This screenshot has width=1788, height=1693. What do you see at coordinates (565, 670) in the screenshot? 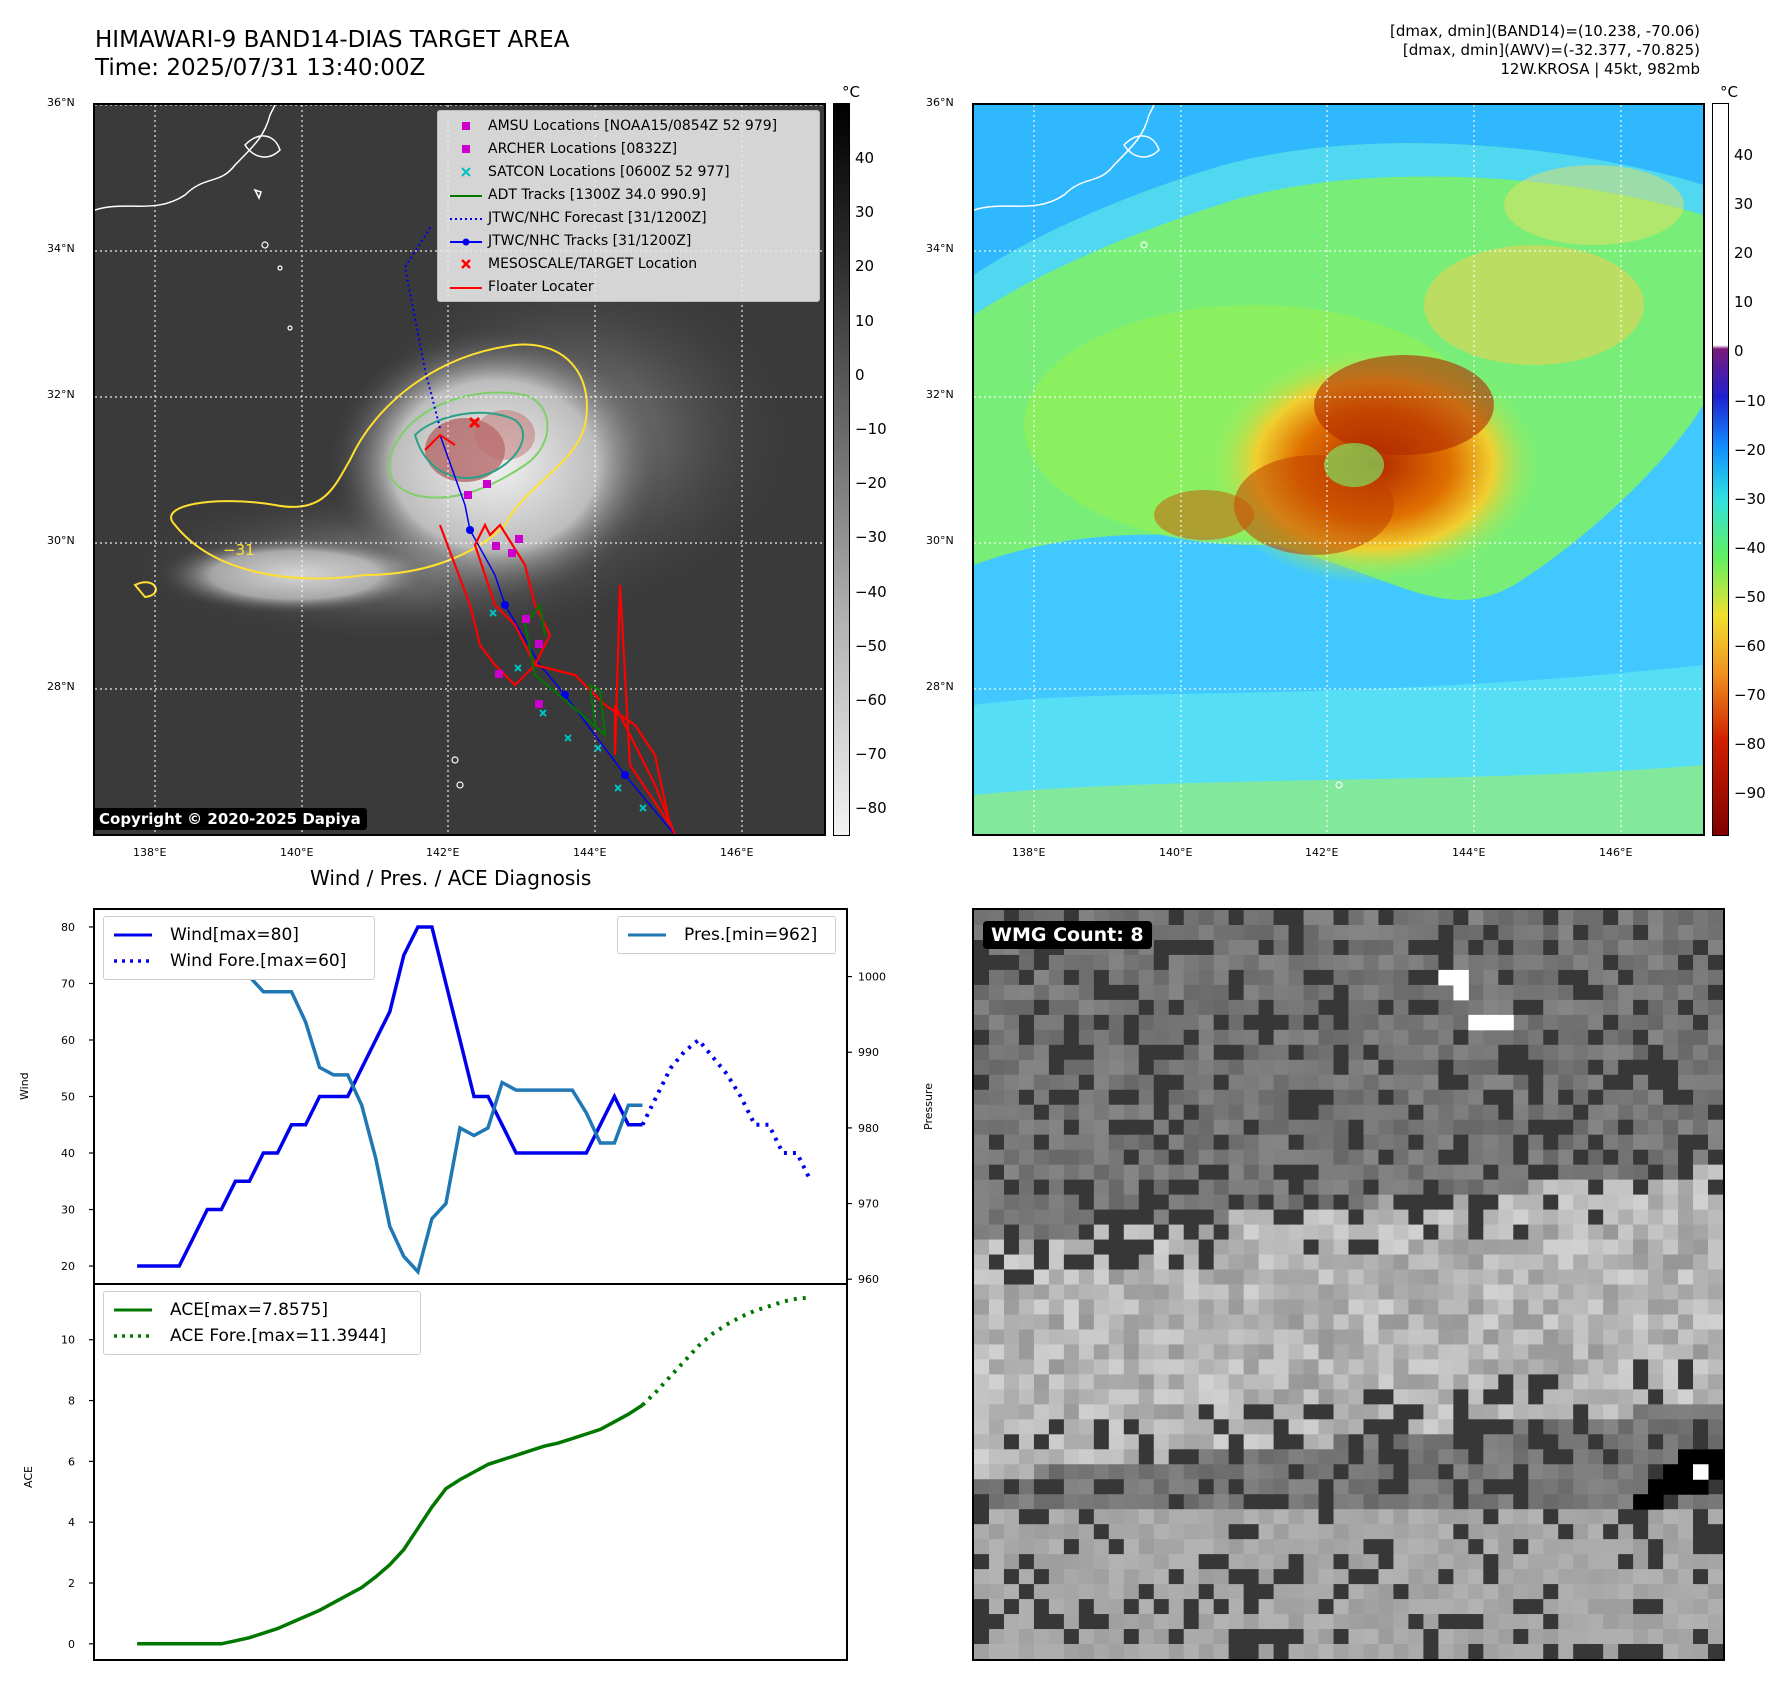
I see `adt-track` at bounding box center [565, 670].